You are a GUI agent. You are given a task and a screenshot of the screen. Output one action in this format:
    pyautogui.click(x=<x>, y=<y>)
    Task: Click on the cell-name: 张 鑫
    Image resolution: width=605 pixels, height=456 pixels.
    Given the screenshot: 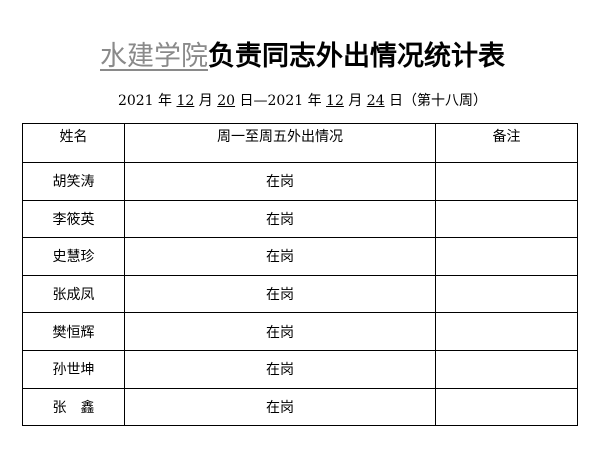 What is the action you would take?
    pyautogui.click(x=73, y=407)
    